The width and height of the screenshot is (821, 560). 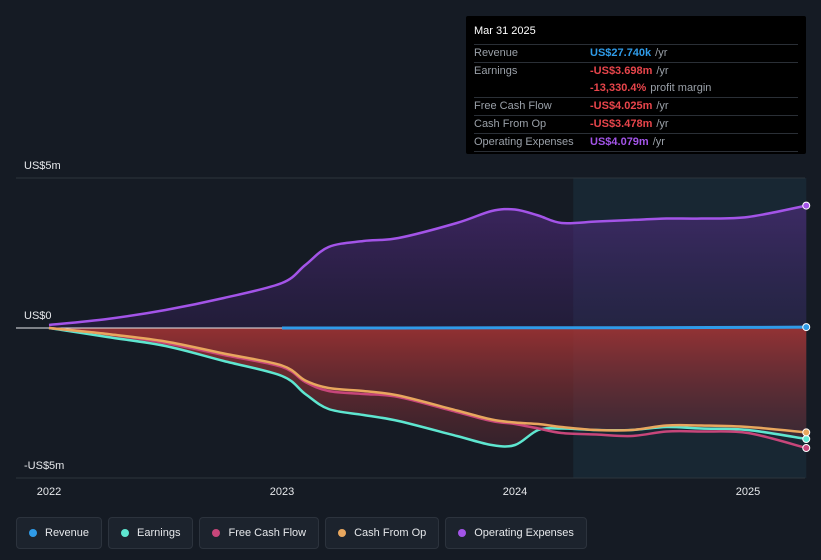 I want to click on revenue-line, so click(x=544, y=327).